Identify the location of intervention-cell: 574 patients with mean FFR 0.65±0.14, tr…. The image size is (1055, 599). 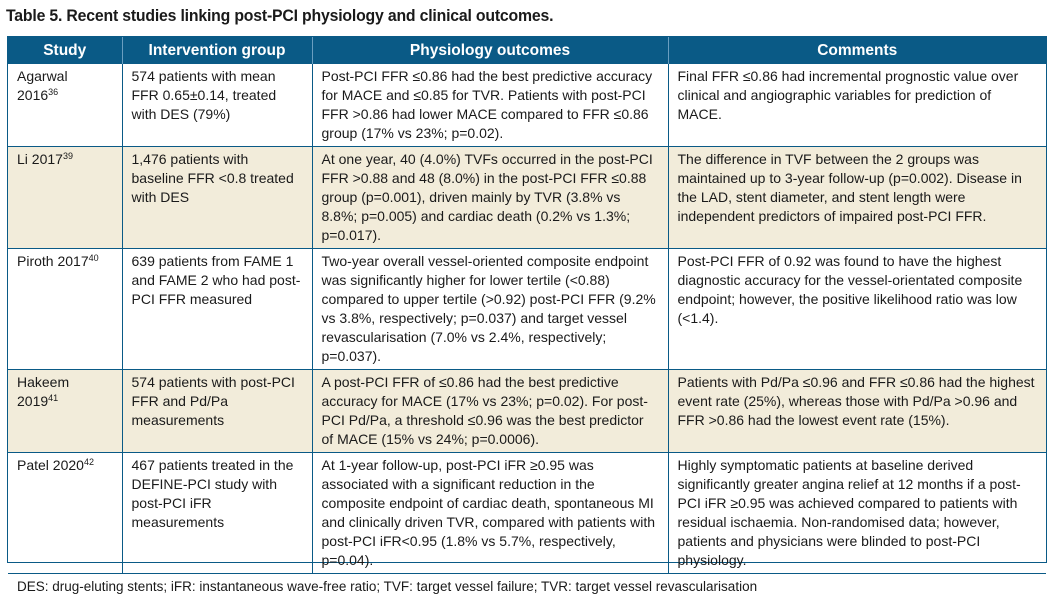
(216, 105).